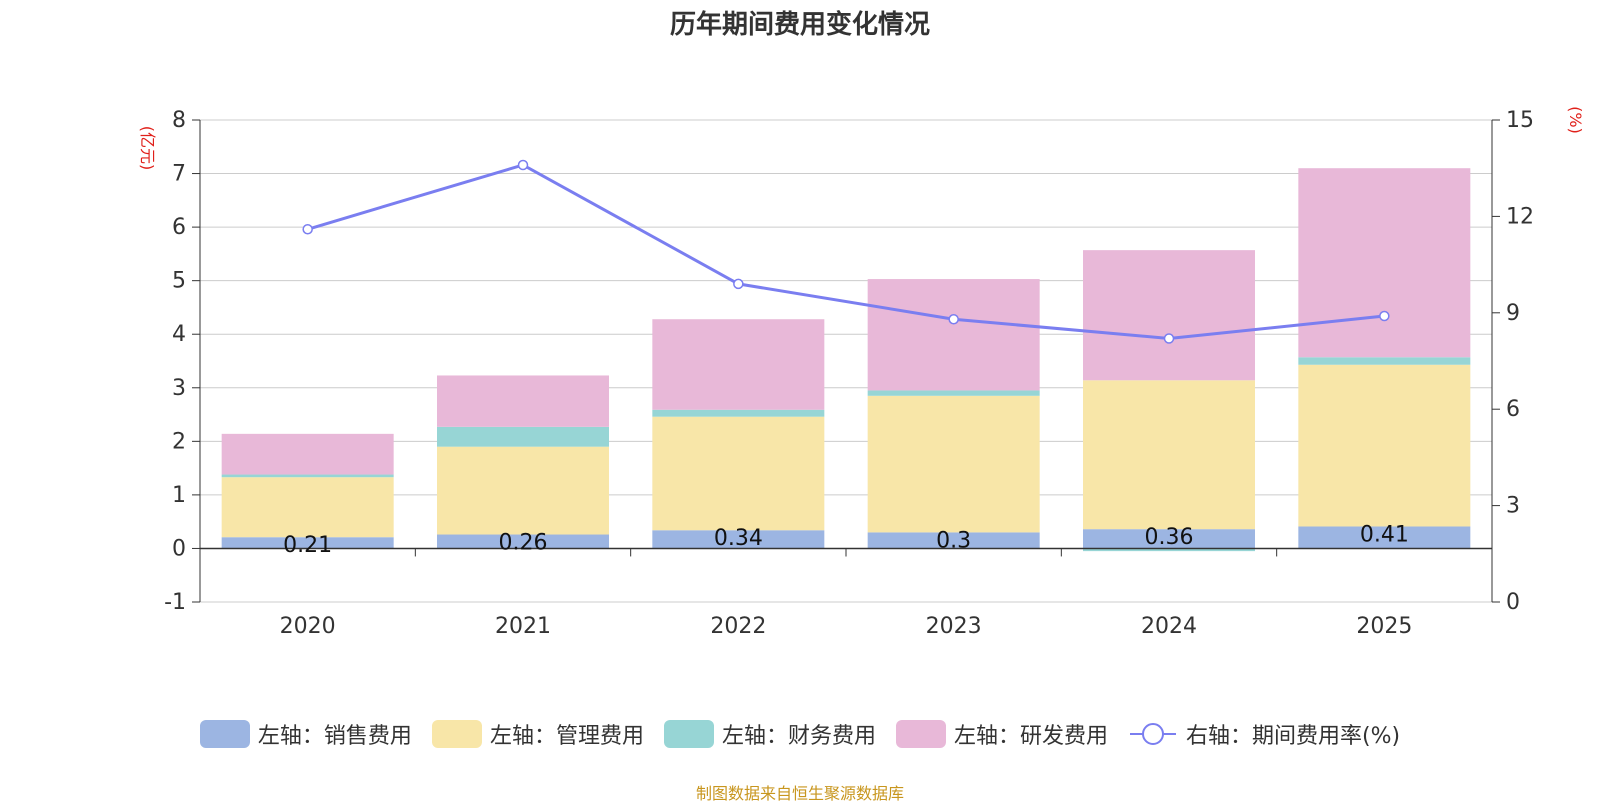  What do you see at coordinates (954, 626) in the screenshot?
I see `x-tick-label: 2023` at bounding box center [954, 626].